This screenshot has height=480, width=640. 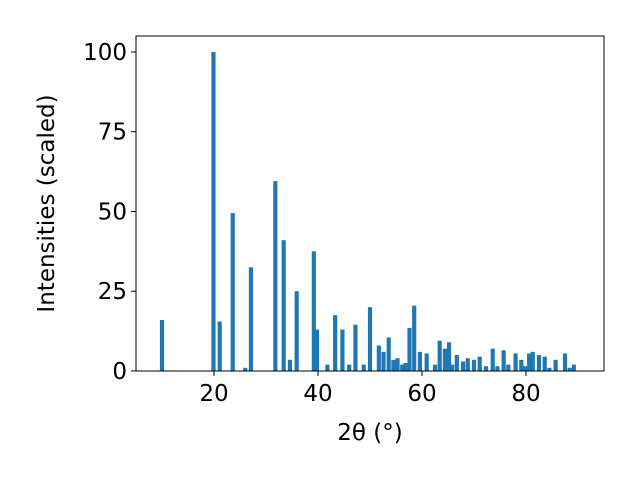 What do you see at coordinates (112, 133) in the screenshot?
I see `y-tick-label: 75` at bounding box center [112, 133].